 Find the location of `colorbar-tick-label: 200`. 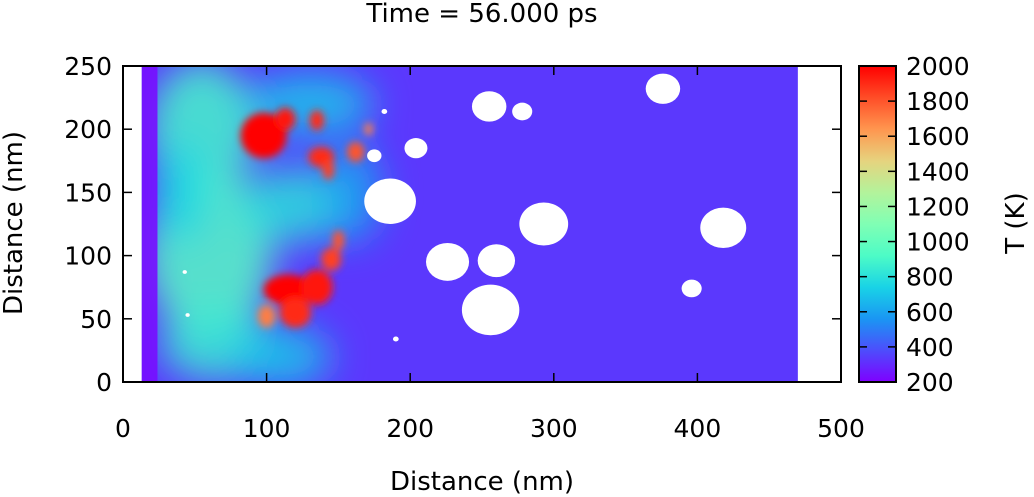

colorbar-tick-label: 200 is located at coordinates (930, 382).